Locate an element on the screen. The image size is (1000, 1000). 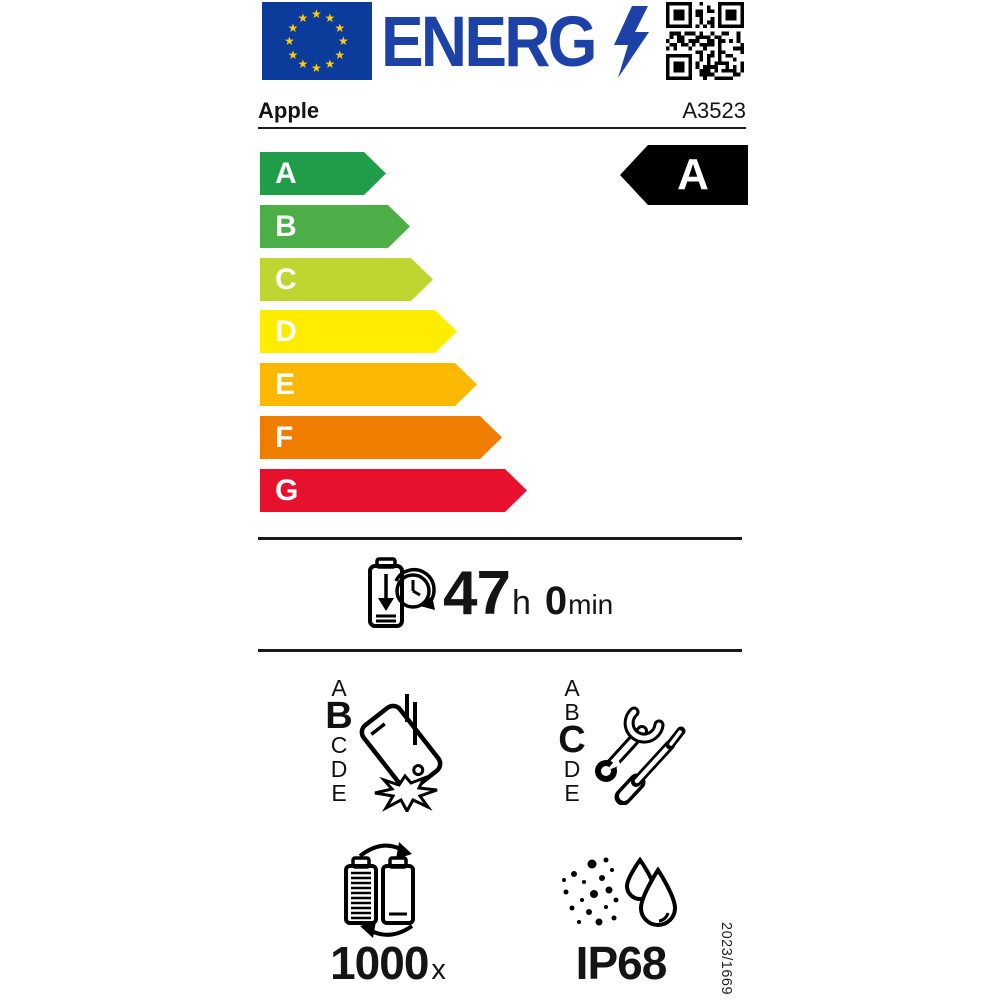
energy-rating-letter: A is located at coordinates (693, 174).